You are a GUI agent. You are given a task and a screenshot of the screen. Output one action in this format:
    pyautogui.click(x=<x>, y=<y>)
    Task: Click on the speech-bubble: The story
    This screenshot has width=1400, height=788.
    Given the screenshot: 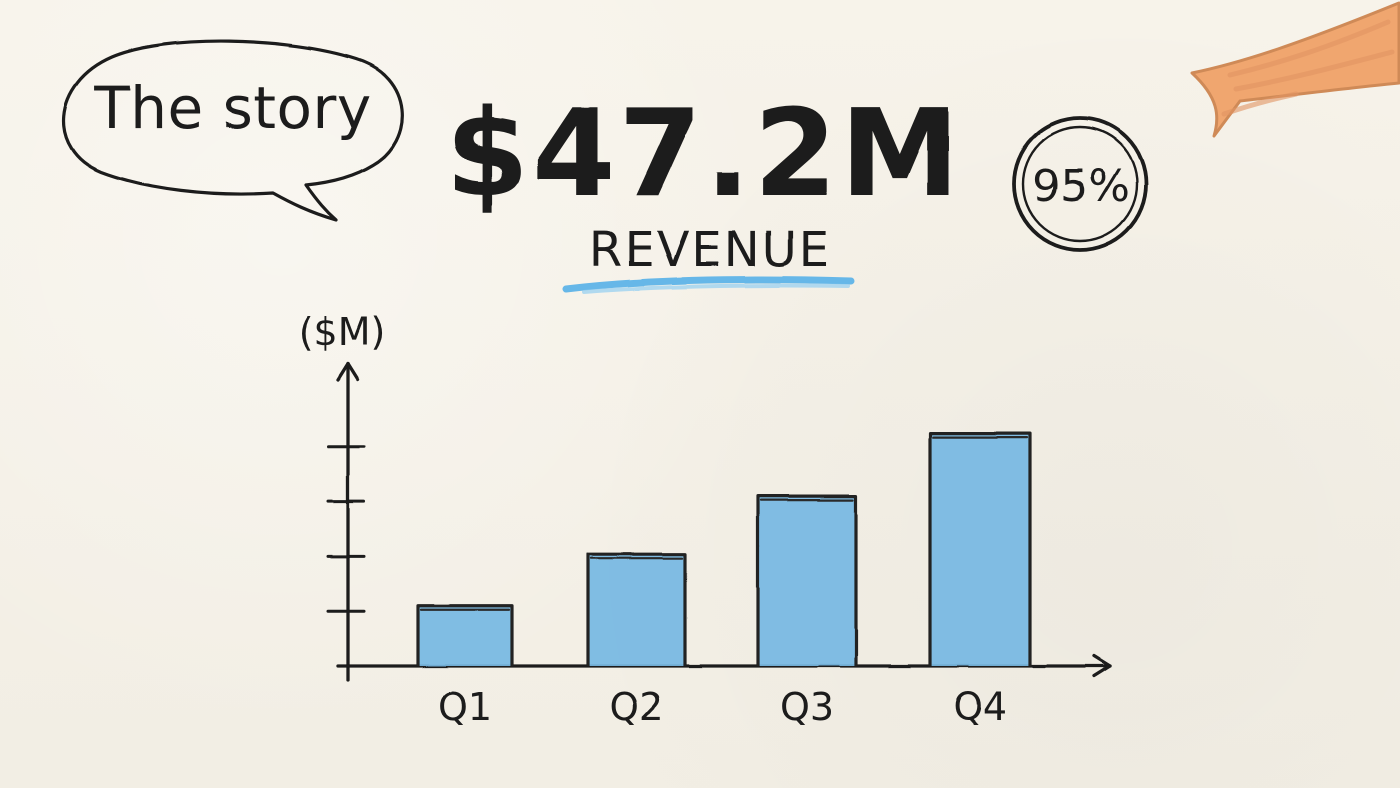 What is the action you would take?
    pyautogui.click(x=233, y=130)
    